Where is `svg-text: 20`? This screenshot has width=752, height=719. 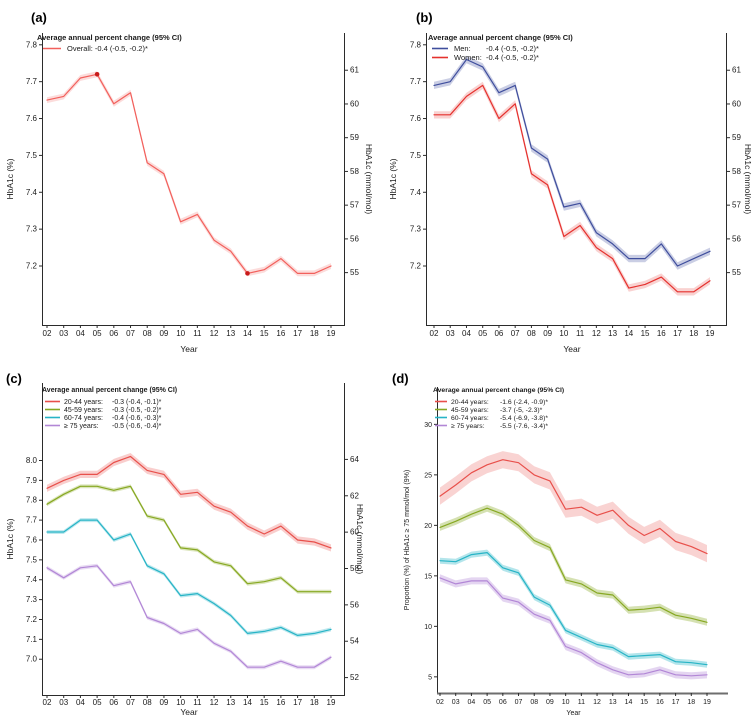 svg-text: 20 is located at coordinates (428, 526).